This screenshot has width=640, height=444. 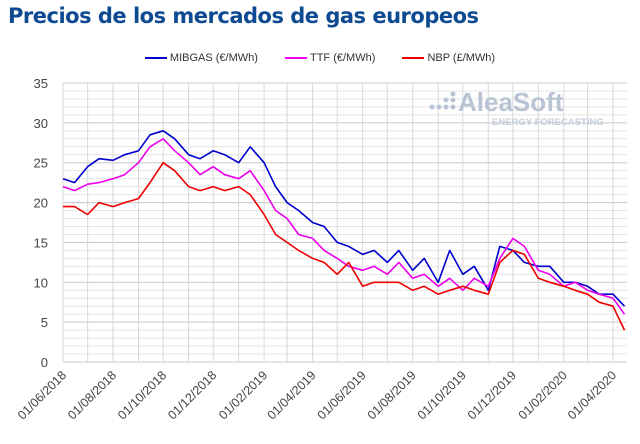 What do you see at coordinates (243, 16) in the screenshot?
I see `chart-title: Precios de los mercados de gas europeos` at bounding box center [243, 16].